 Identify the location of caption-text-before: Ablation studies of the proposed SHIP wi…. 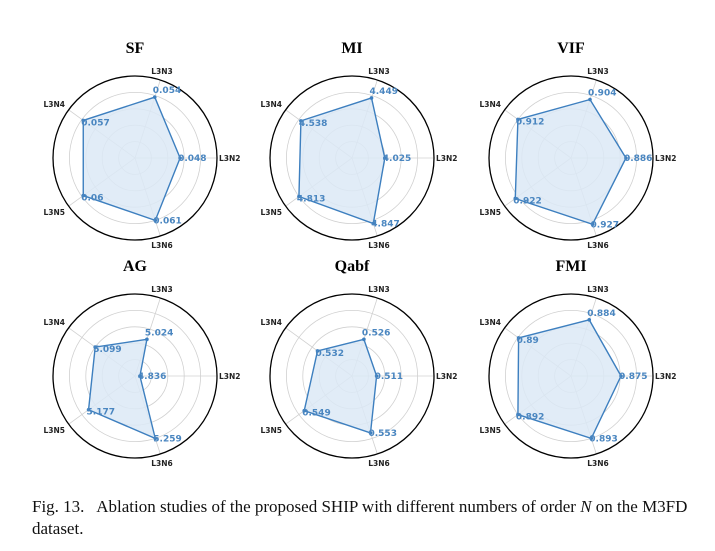
(336, 506).